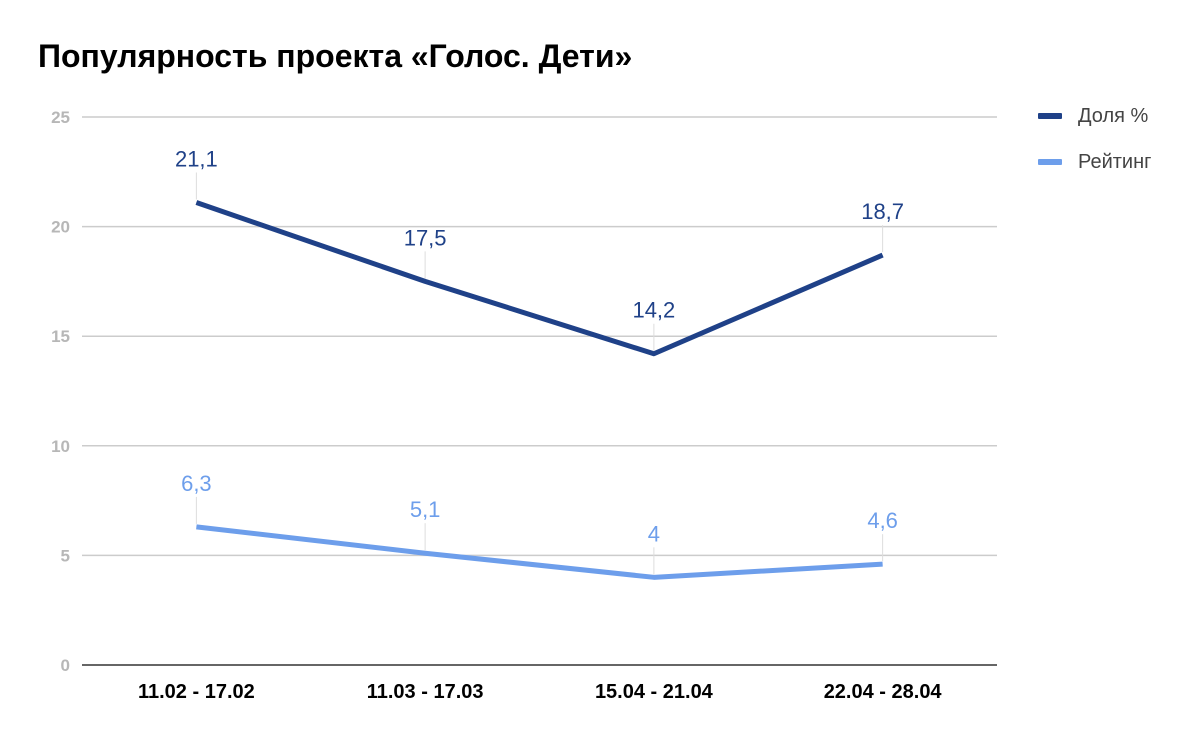 The width and height of the screenshot is (1200, 742). What do you see at coordinates (196, 158) in the screenshot?
I see `data-label: 21,1` at bounding box center [196, 158].